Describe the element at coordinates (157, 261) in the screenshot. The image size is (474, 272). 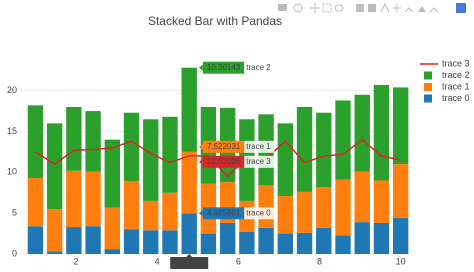
I see `x-tick-label: 4` at that location.